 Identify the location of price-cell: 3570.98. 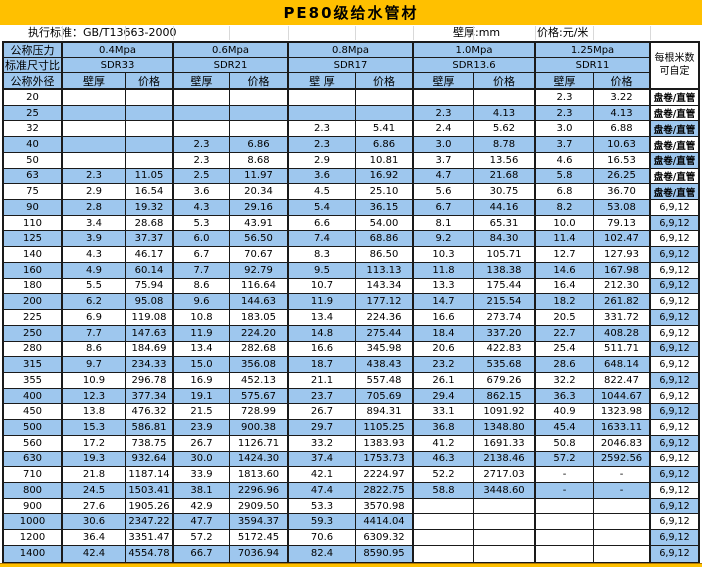
(385, 506).